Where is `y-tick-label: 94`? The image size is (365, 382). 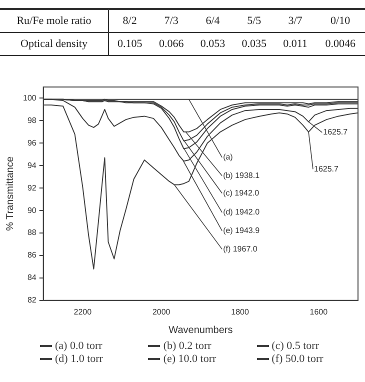 y-tick-label: 94 is located at coordinates (32, 165).